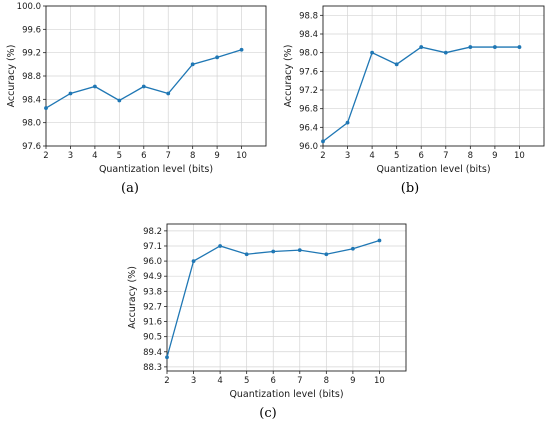 The height and width of the screenshot is (428, 550). Describe the element at coordinates (308, 110) in the screenshot. I see `y-tick-label: 96.8` at that location.